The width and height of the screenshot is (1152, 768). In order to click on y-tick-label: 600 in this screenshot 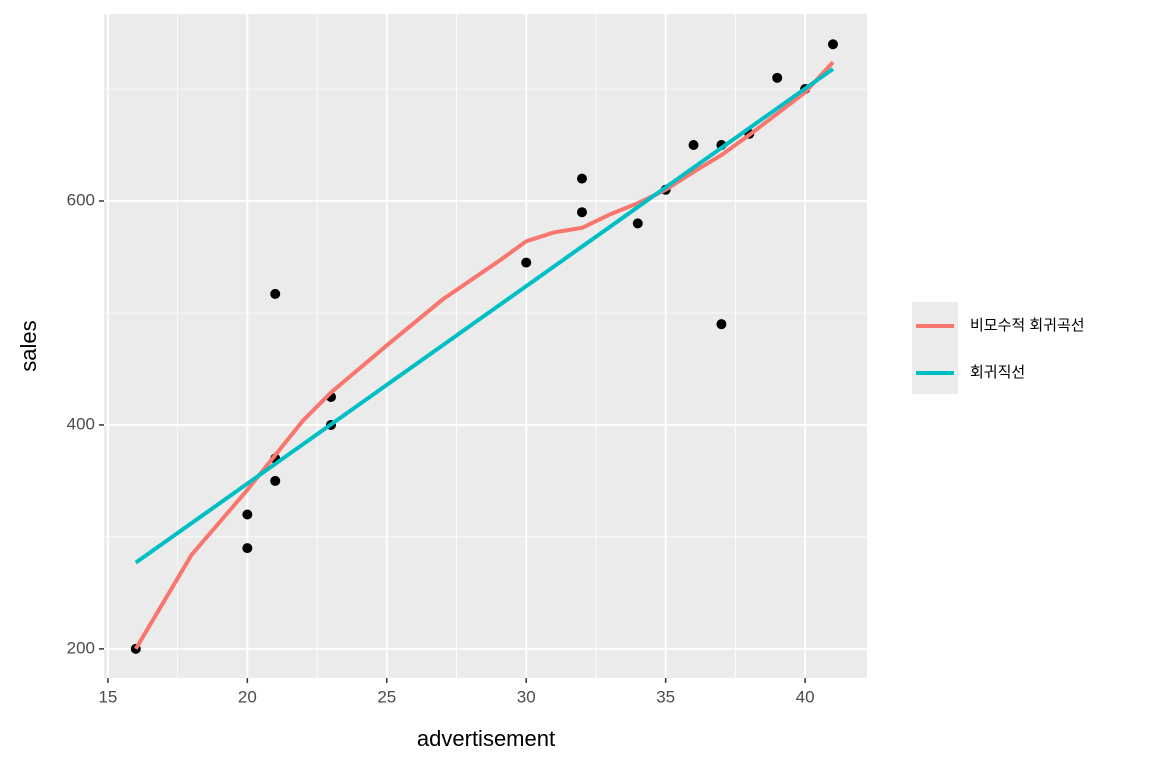, I will do `click(81, 199)`.